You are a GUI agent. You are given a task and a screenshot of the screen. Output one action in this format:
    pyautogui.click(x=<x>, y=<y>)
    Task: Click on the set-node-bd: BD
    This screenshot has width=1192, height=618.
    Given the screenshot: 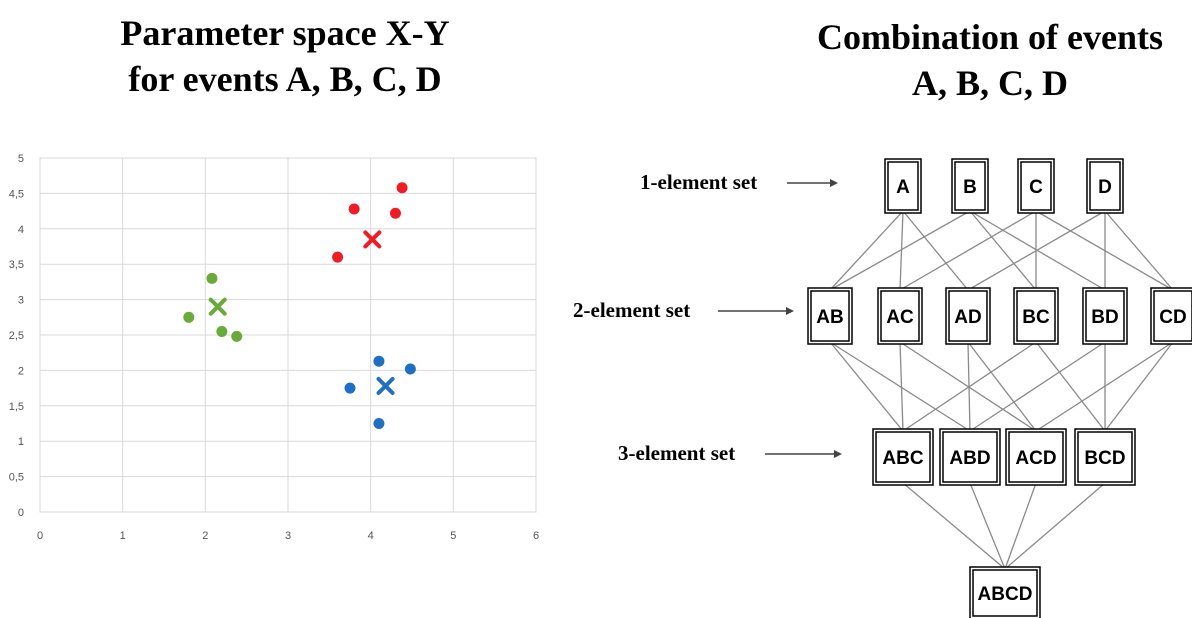 What is the action you would take?
    pyautogui.click(x=1105, y=316)
    